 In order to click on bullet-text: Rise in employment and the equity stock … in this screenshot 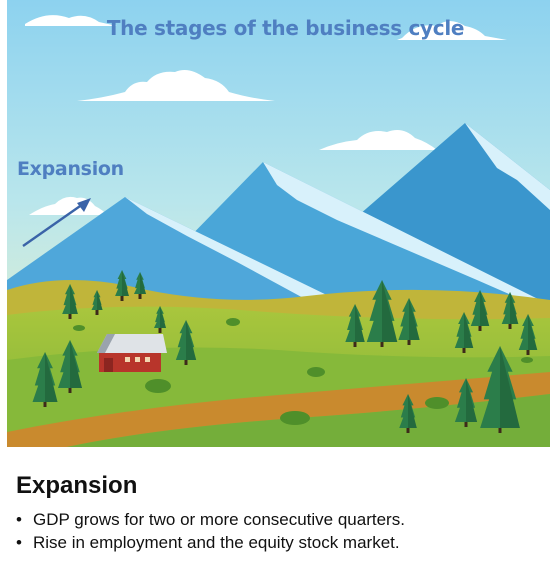, I will do `click(216, 542)`.